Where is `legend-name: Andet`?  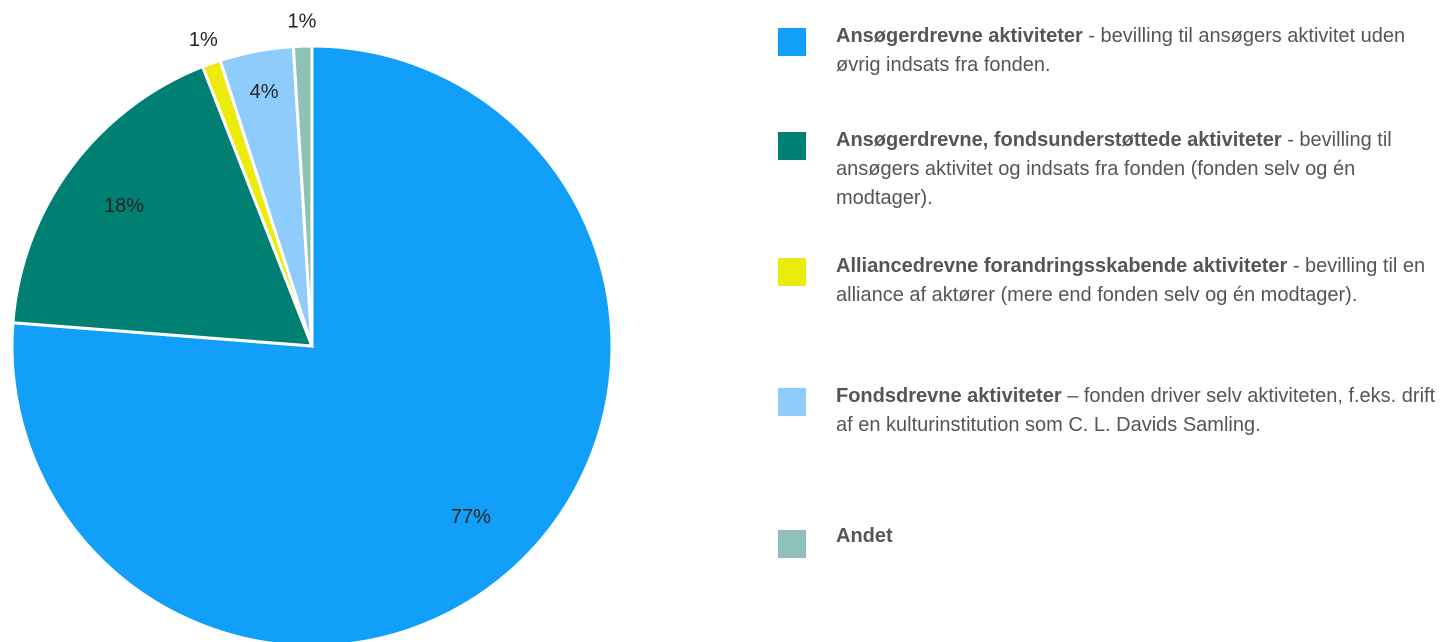 legend-name: Andet is located at coordinates (864, 536).